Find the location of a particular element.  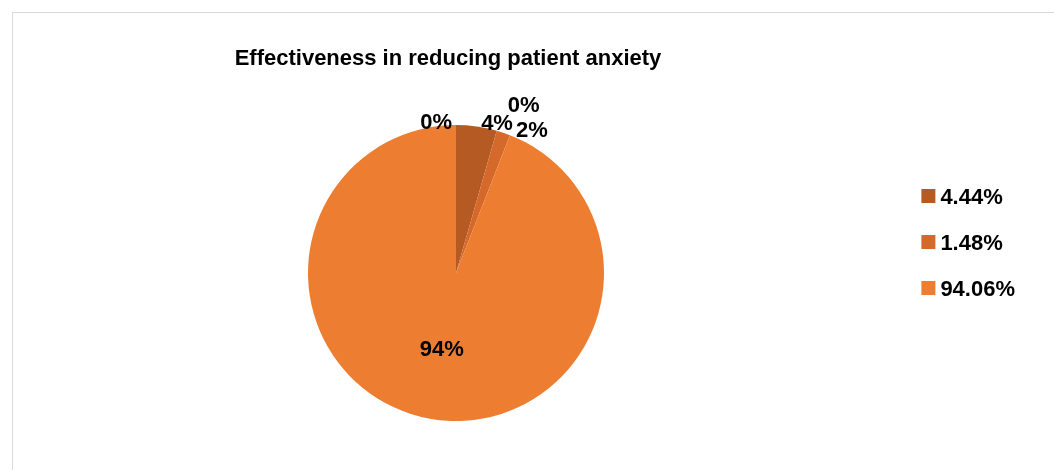

legend-label: 94.06% is located at coordinates (978, 288).